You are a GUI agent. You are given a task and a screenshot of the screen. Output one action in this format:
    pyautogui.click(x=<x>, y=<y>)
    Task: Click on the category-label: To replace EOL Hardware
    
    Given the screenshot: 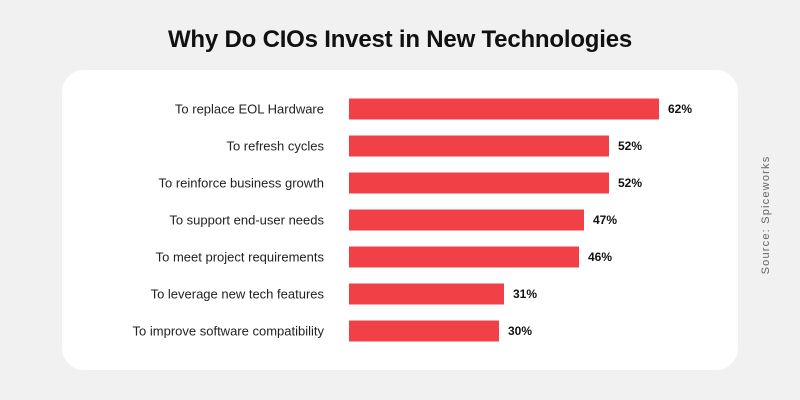 What is the action you would take?
    pyautogui.click(x=249, y=109)
    